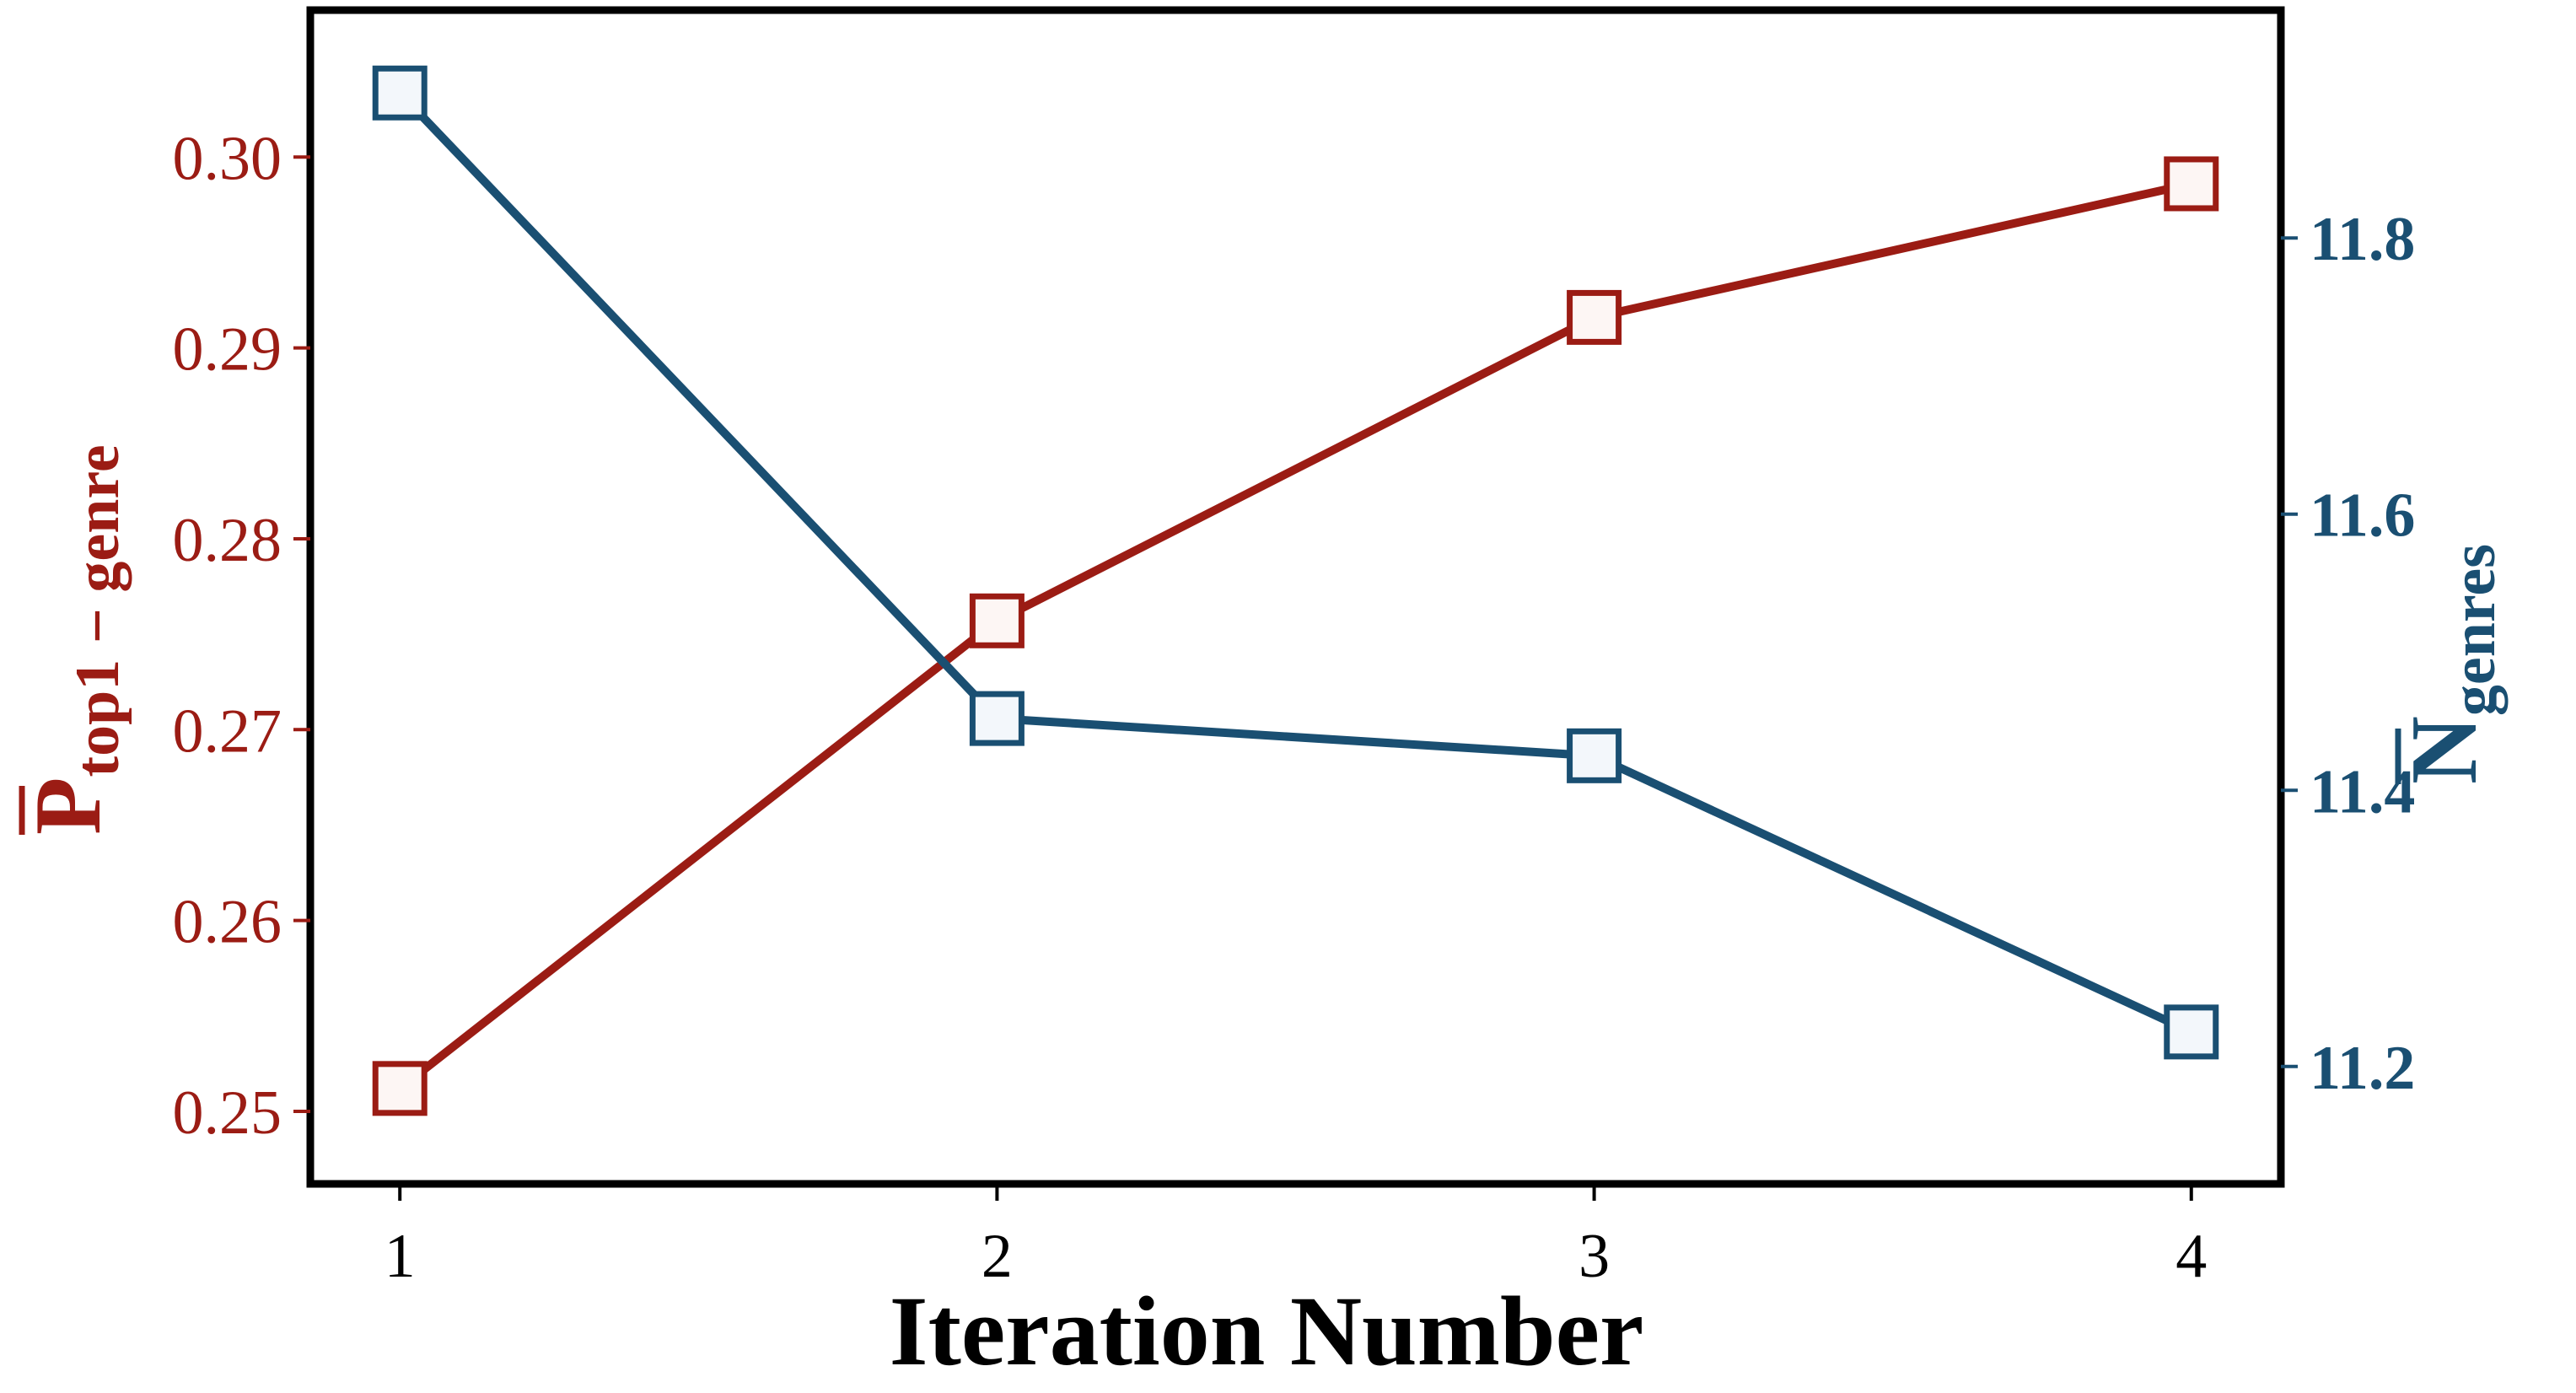 The image size is (2576, 1393). Describe the element at coordinates (68, 806) in the screenshot. I see `left-axis-label-main: P` at that location.